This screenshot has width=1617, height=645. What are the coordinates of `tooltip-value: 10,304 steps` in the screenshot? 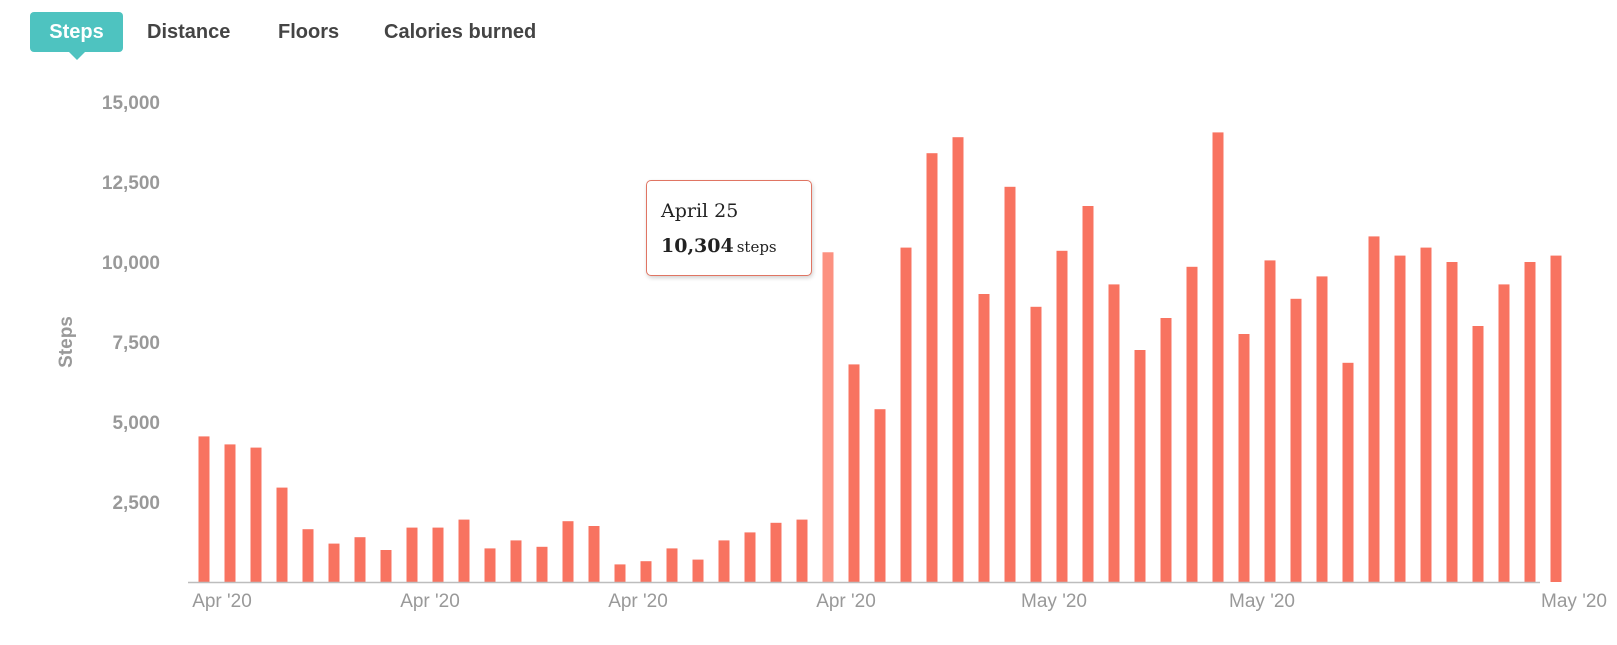 It's located at (719, 246).